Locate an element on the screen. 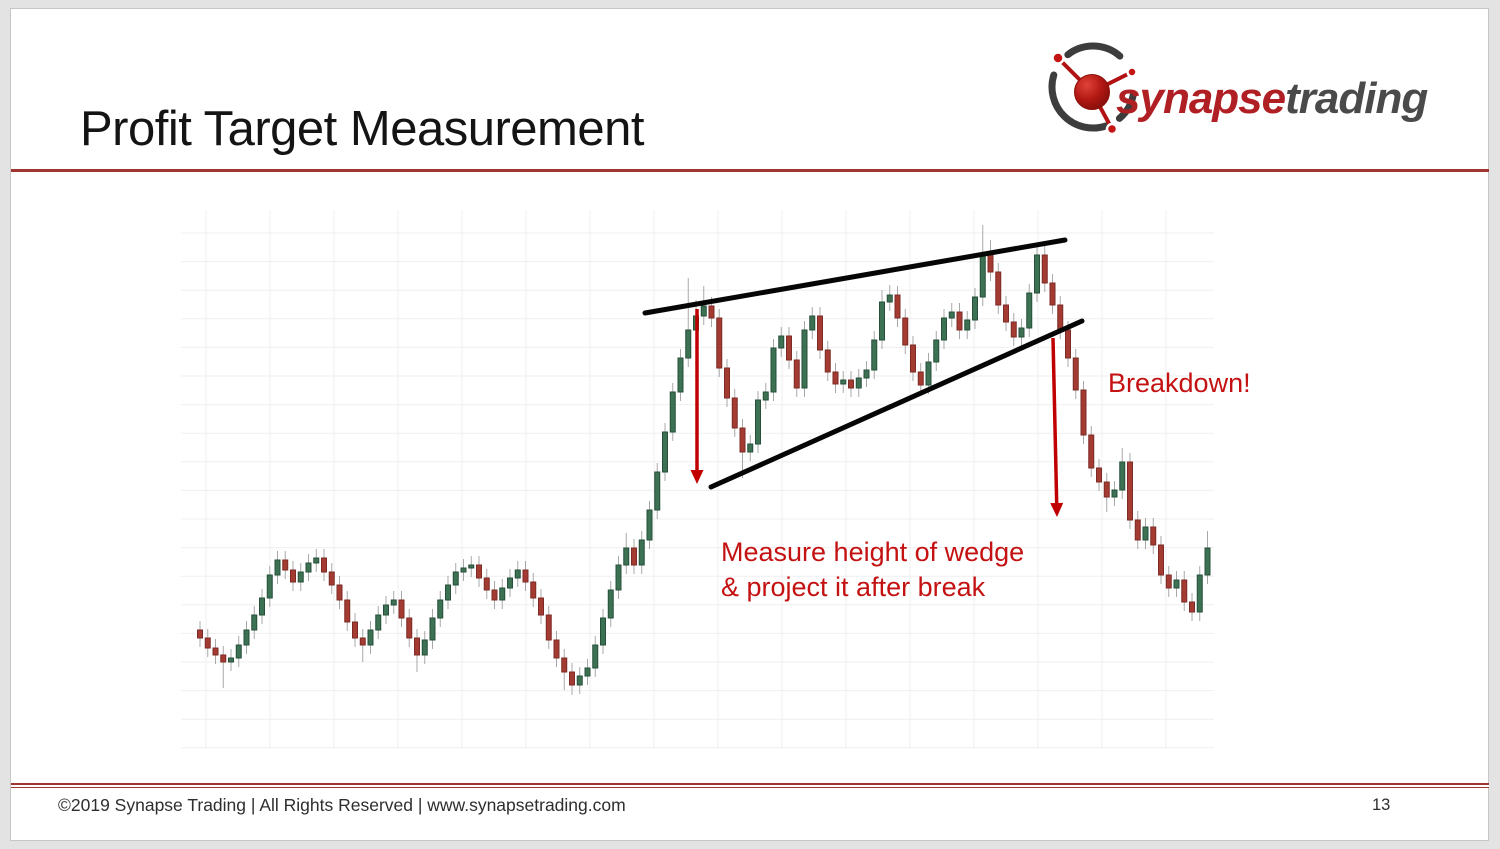  measure-arrow is located at coordinates (697, 396).